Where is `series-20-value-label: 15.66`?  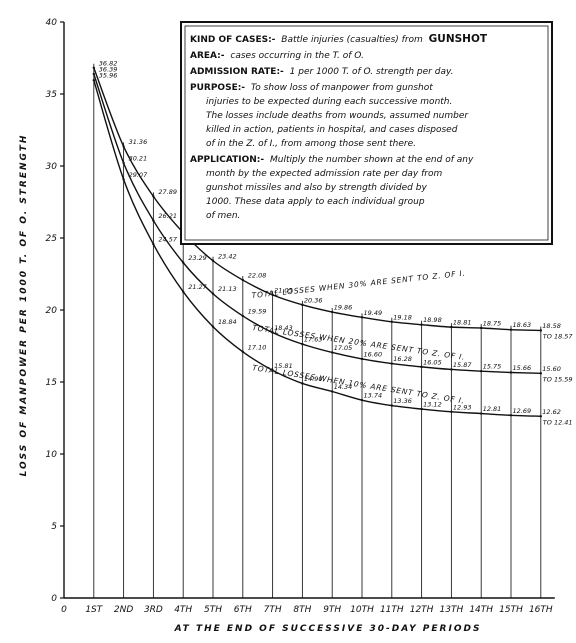
series-20-value-label: 15.66 is located at coordinates (522, 368).